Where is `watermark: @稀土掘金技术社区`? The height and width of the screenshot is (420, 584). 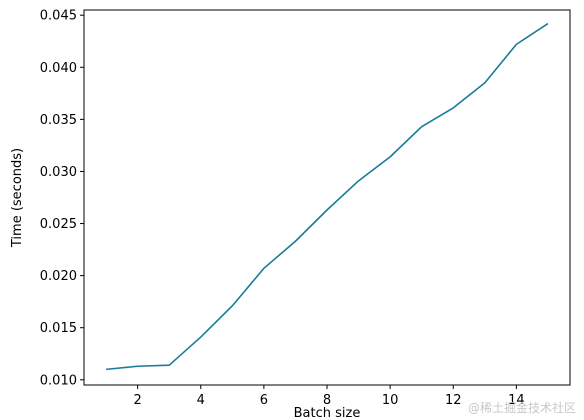
watermark: @稀土掘金技术社区 is located at coordinates (521, 408).